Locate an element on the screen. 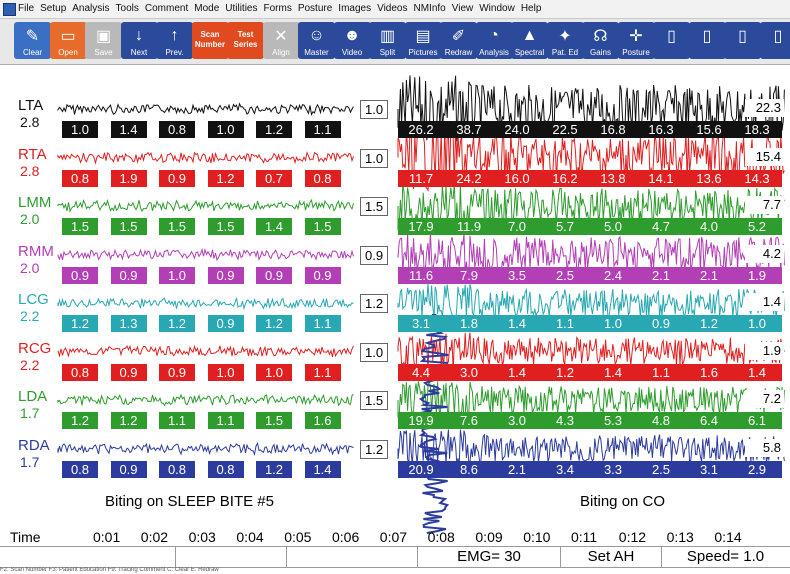 The image size is (790, 574). arrow-up-icon: ↑ is located at coordinates (174, 35).